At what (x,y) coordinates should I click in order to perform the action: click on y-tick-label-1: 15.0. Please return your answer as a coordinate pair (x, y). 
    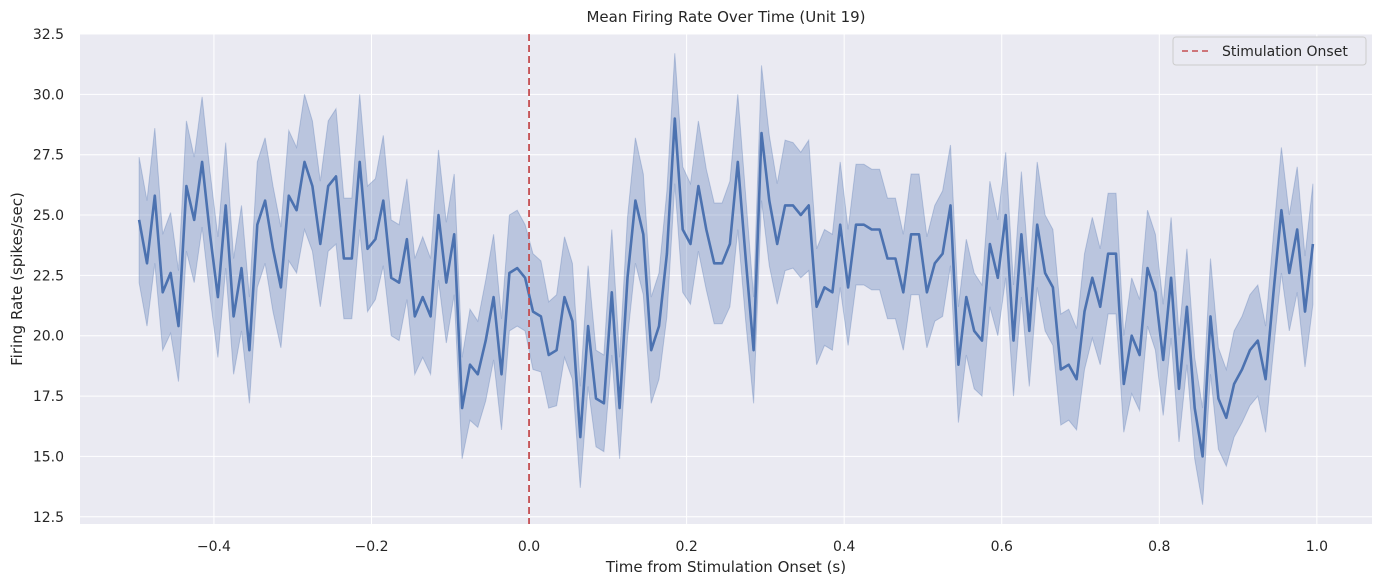
    Looking at the image, I should click on (48, 457).